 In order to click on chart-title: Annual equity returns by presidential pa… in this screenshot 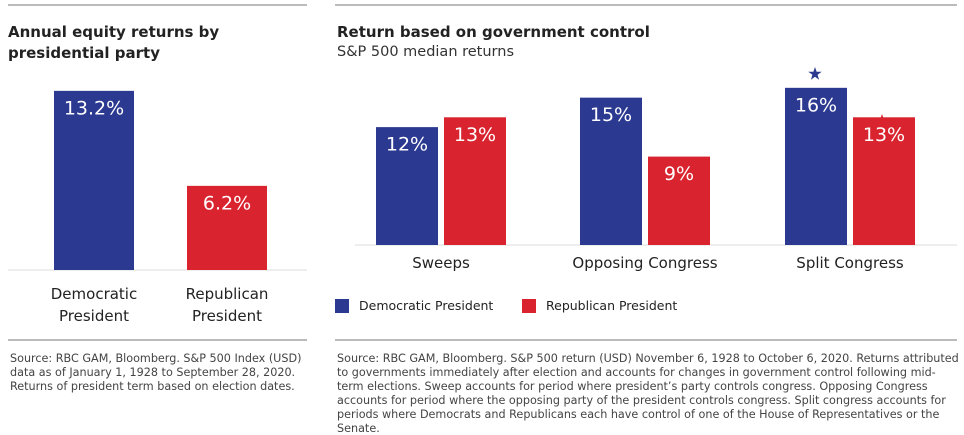, I will do `click(114, 42)`.